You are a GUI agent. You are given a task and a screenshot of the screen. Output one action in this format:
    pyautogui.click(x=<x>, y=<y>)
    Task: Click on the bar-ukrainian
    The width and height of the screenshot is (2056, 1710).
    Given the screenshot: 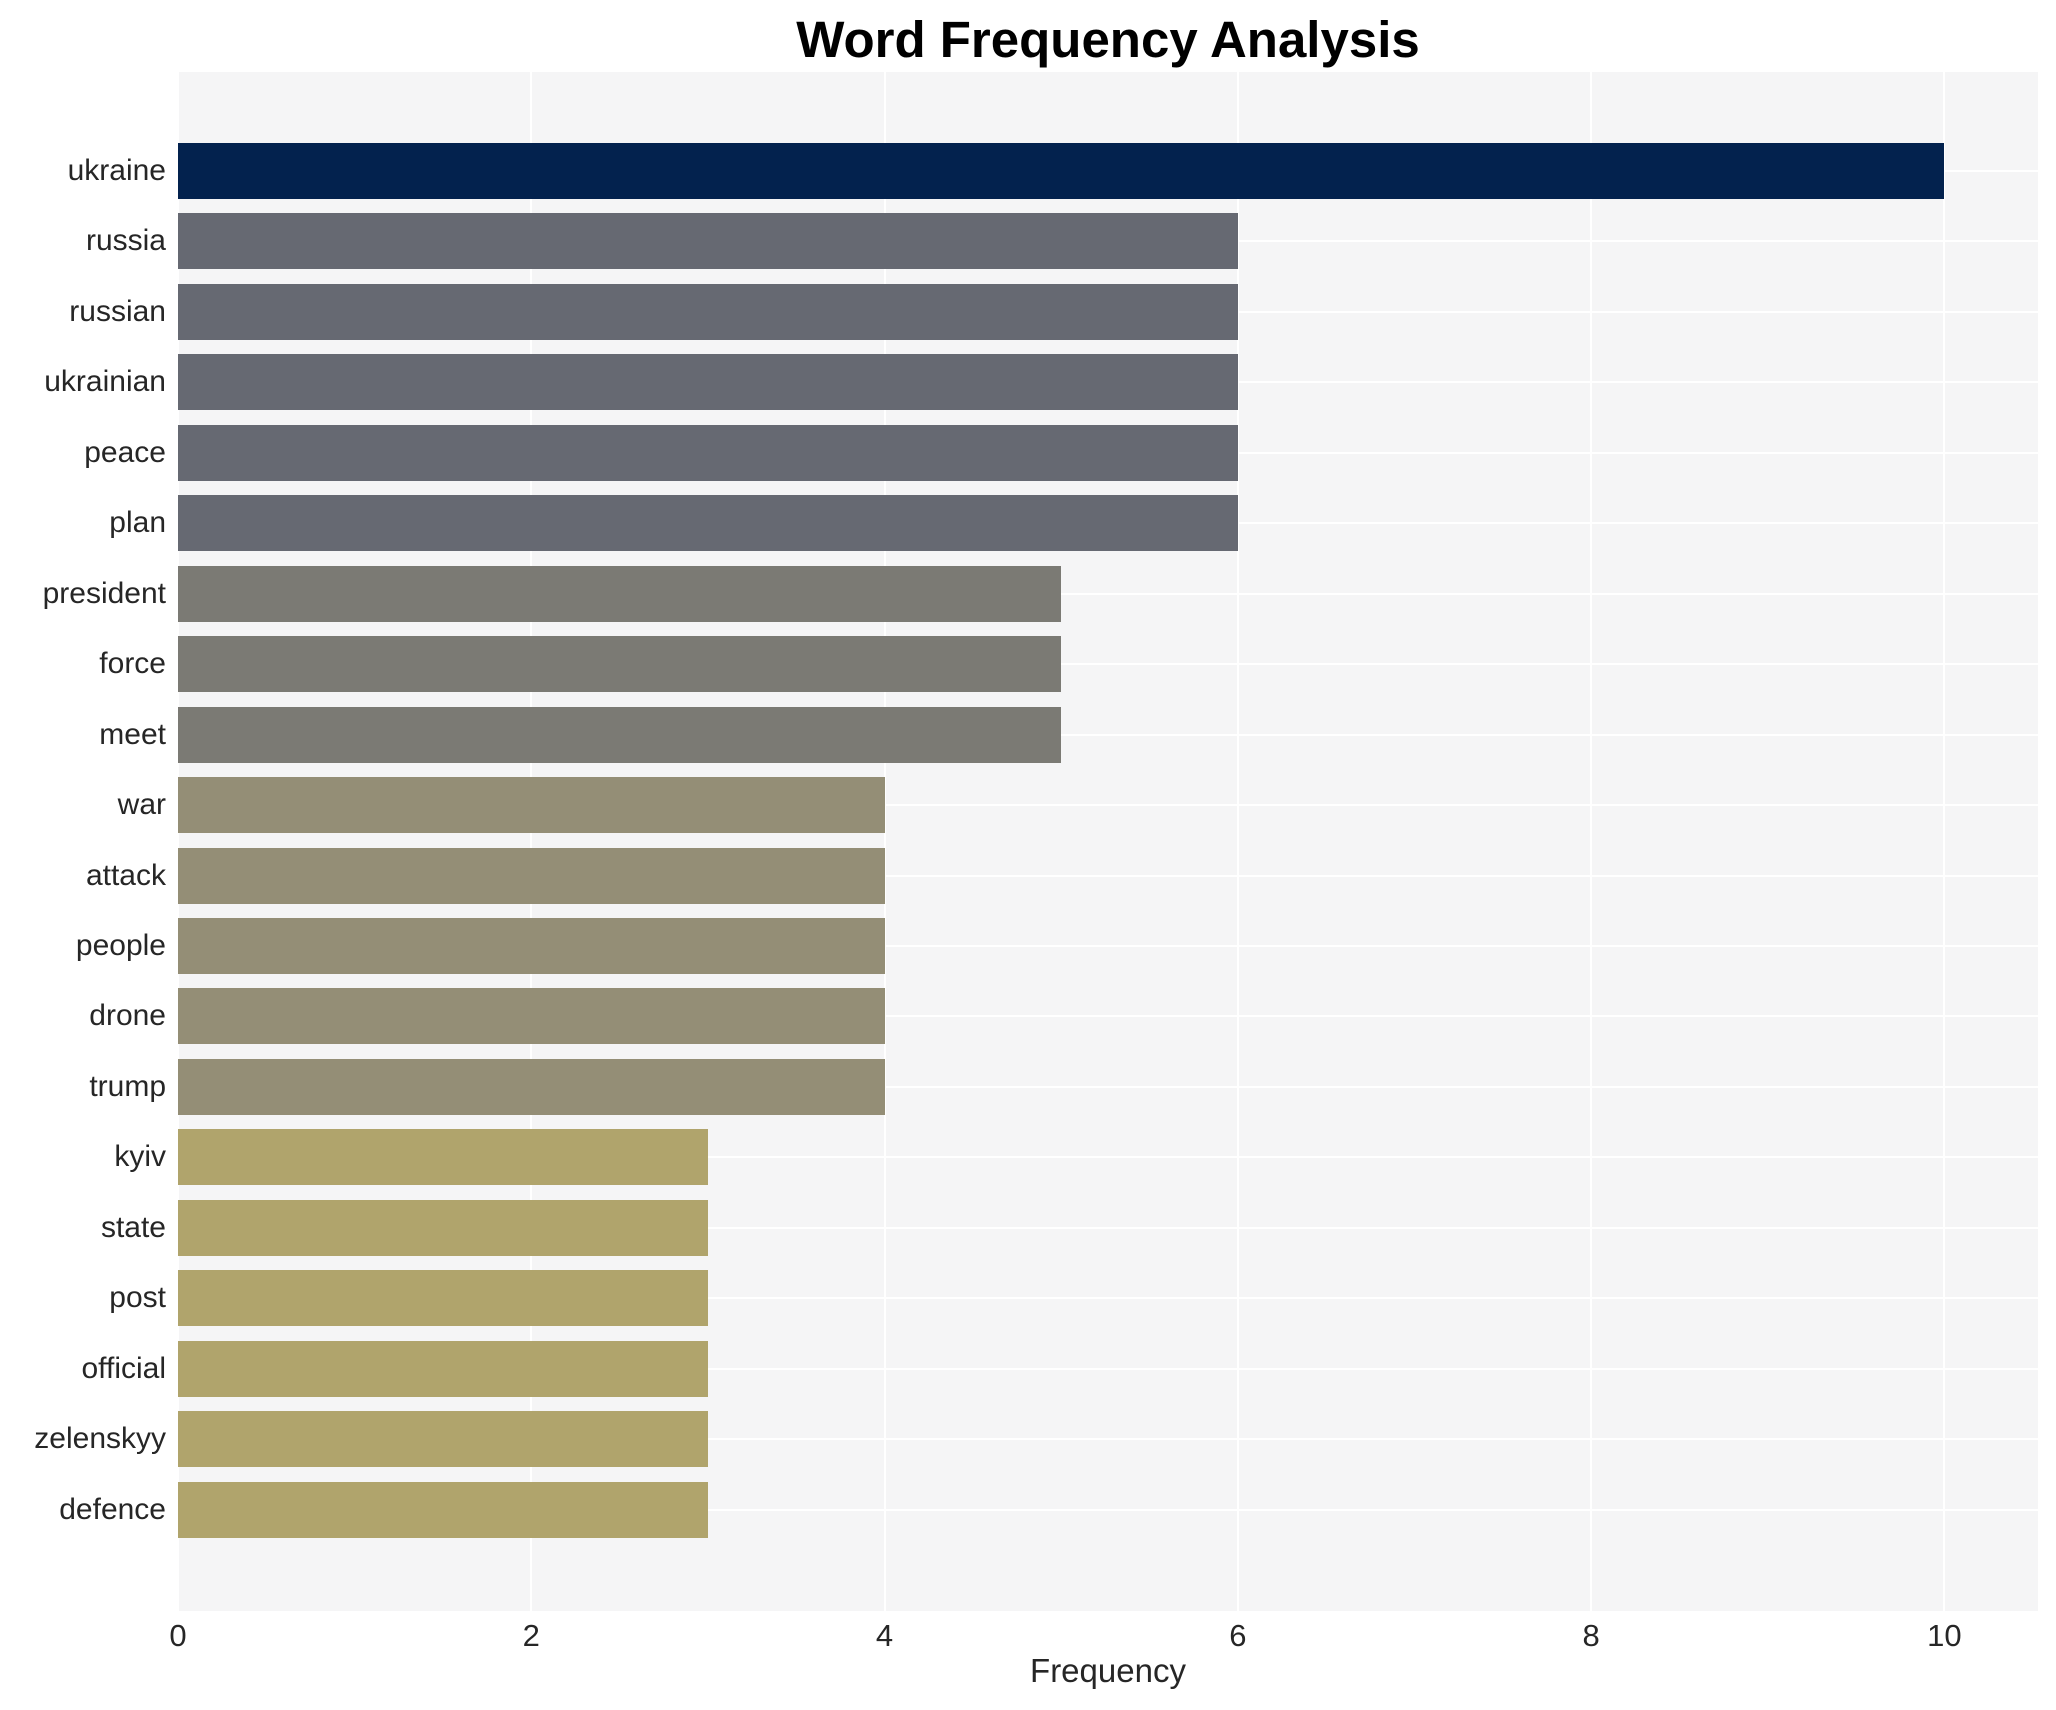 What is the action you would take?
    pyautogui.click(x=708, y=382)
    